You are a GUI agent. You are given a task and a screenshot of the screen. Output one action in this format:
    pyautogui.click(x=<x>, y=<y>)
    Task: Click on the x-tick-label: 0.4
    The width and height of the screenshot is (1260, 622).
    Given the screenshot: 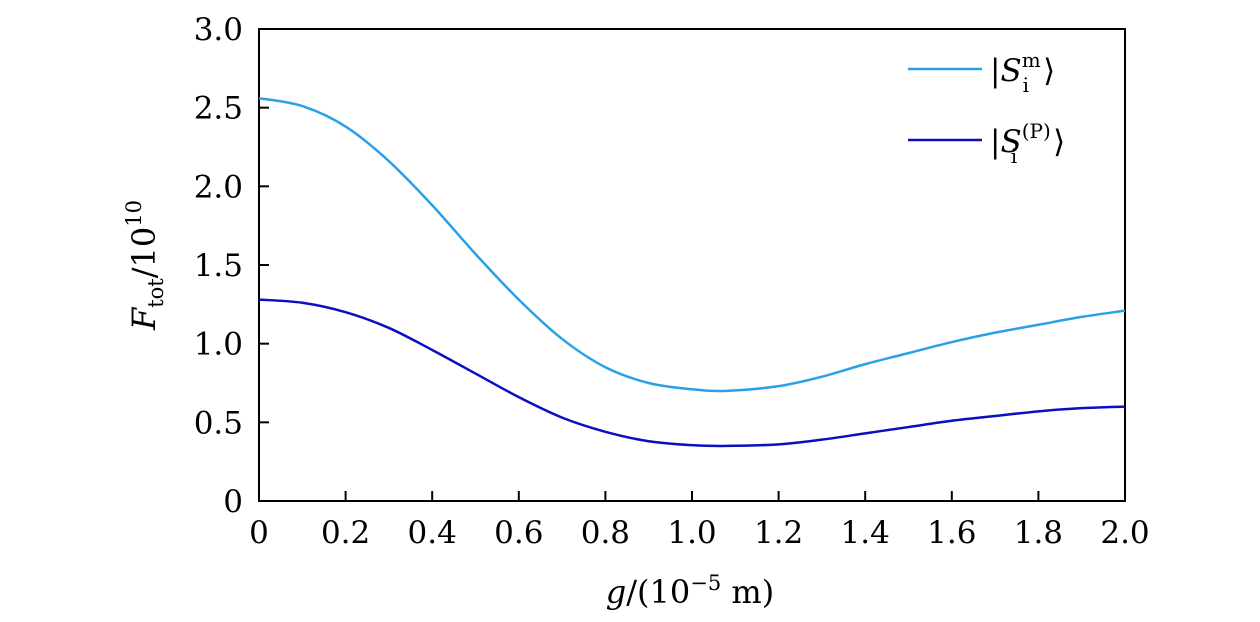 What is the action you would take?
    pyautogui.click(x=432, y=533)
    